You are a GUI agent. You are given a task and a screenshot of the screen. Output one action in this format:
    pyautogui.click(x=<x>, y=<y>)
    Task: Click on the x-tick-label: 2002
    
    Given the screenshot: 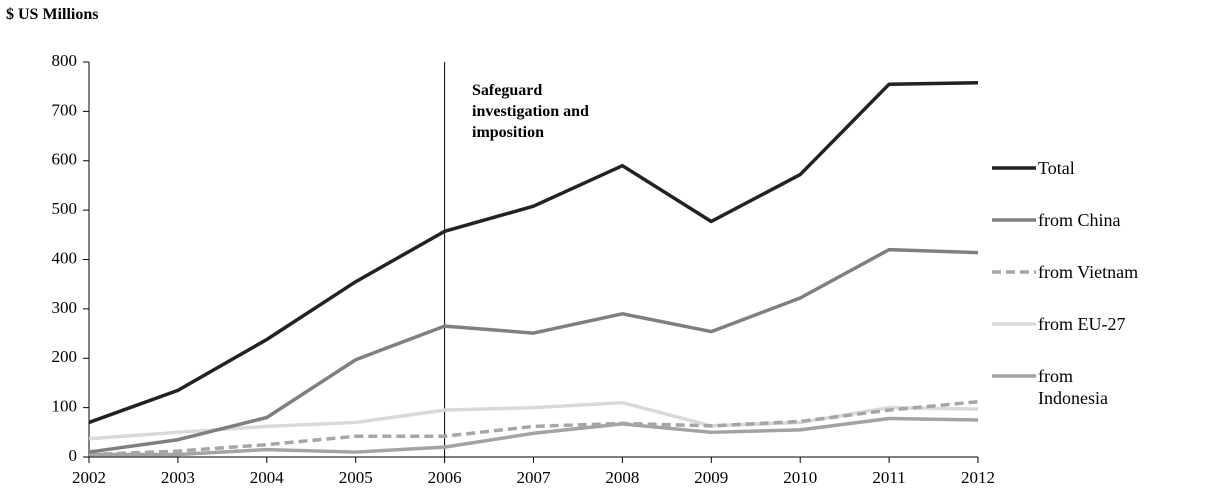 What is the action you would take?
    pyautogui.click(x=89, y=477)
    